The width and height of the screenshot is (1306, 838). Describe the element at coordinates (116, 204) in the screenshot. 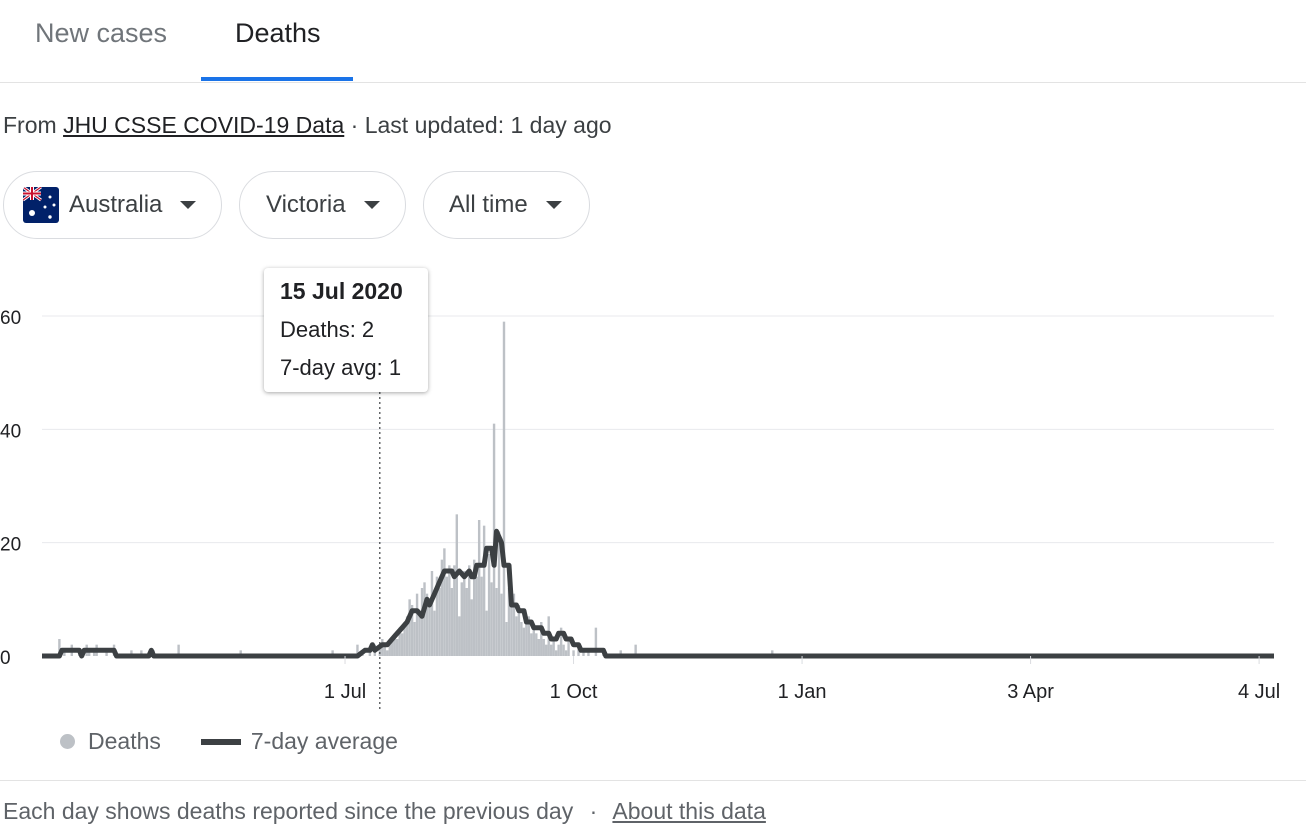

I see `country-label: Australia` at that location.